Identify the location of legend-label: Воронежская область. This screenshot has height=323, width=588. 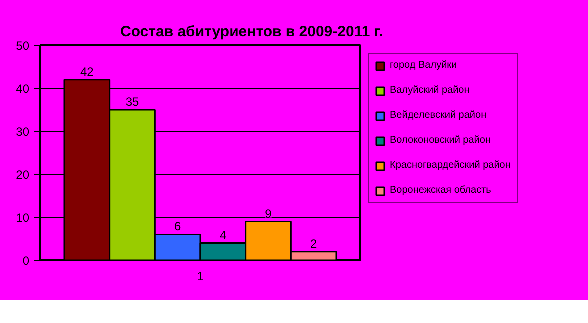
(441, 190).